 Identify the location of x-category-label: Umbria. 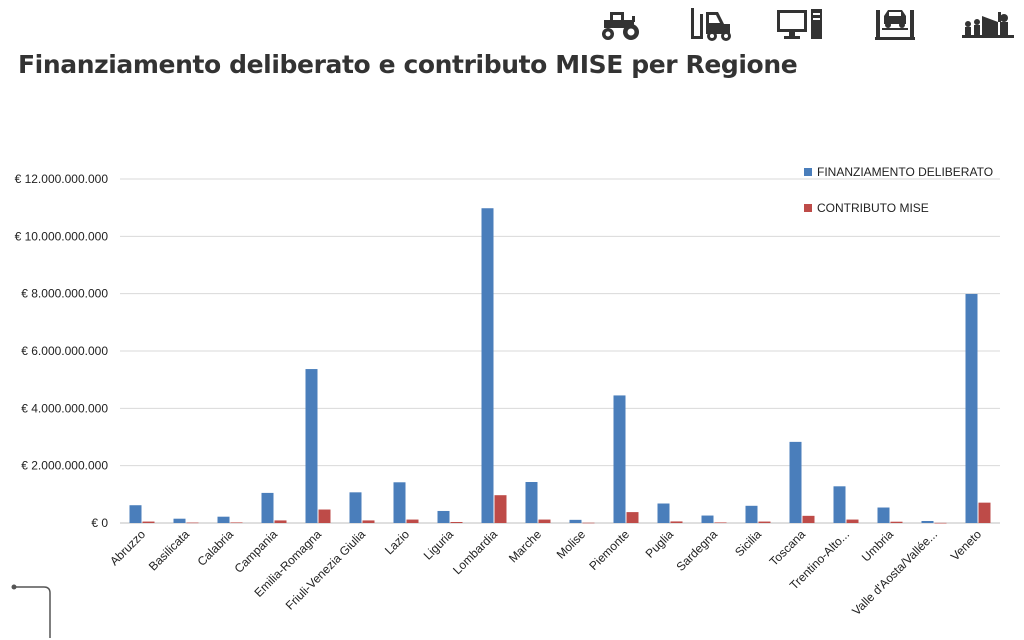
(877, 545).